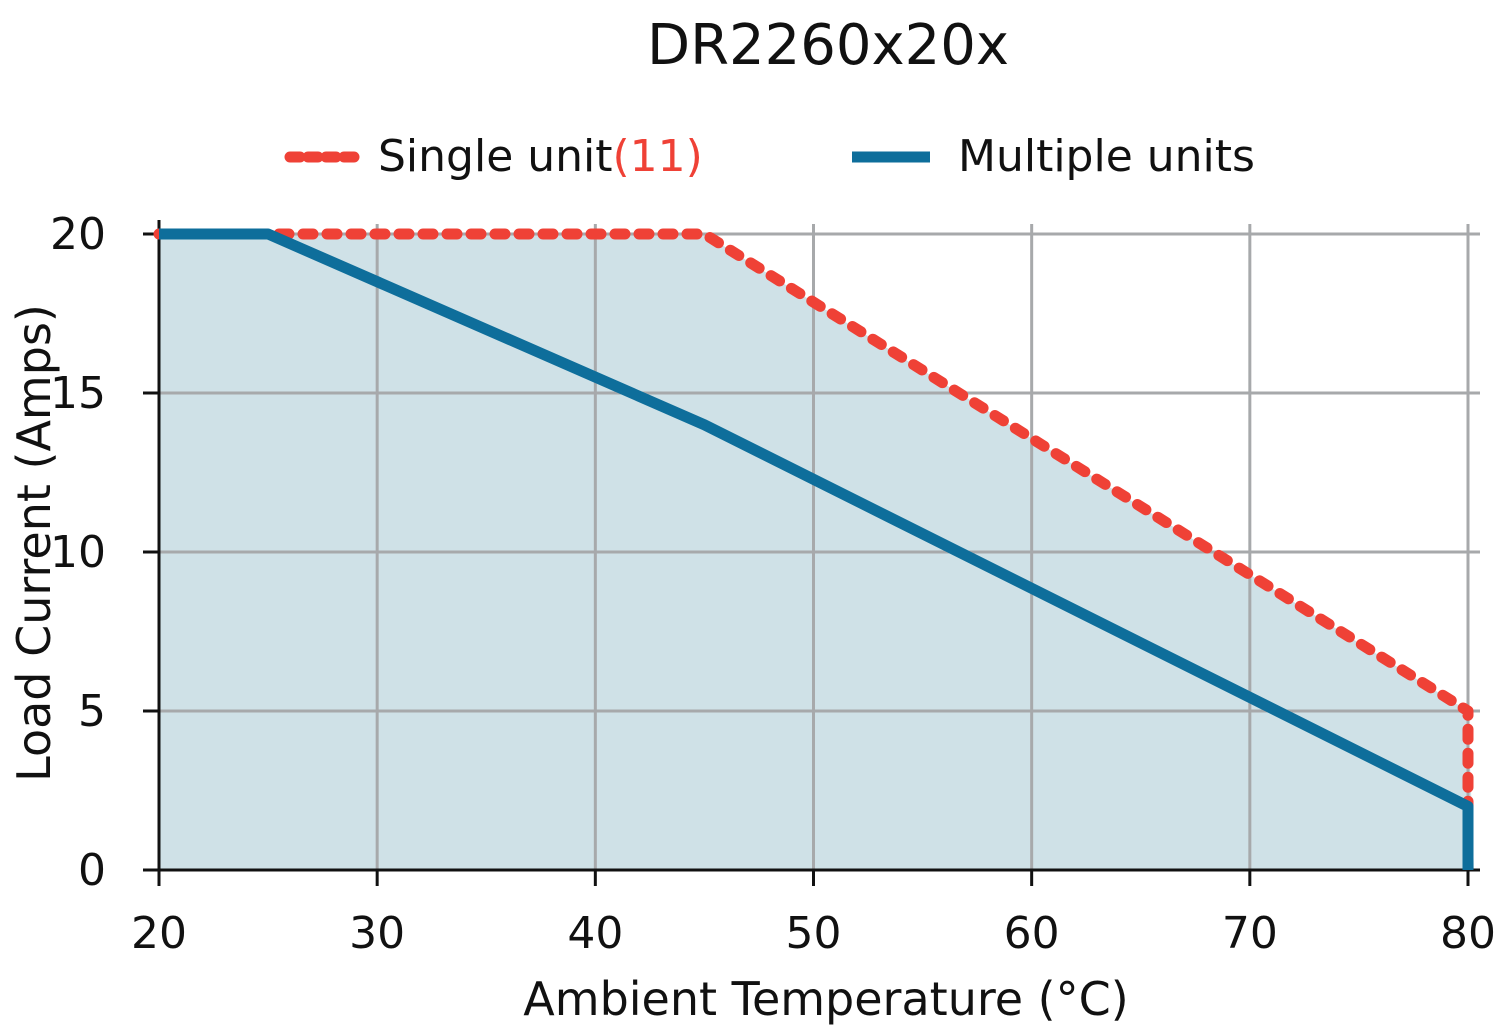 The width and height of the screenshot is (1500, 1031). I want to click on legend-label-multiple: Multiple units, so click(1106, 156).